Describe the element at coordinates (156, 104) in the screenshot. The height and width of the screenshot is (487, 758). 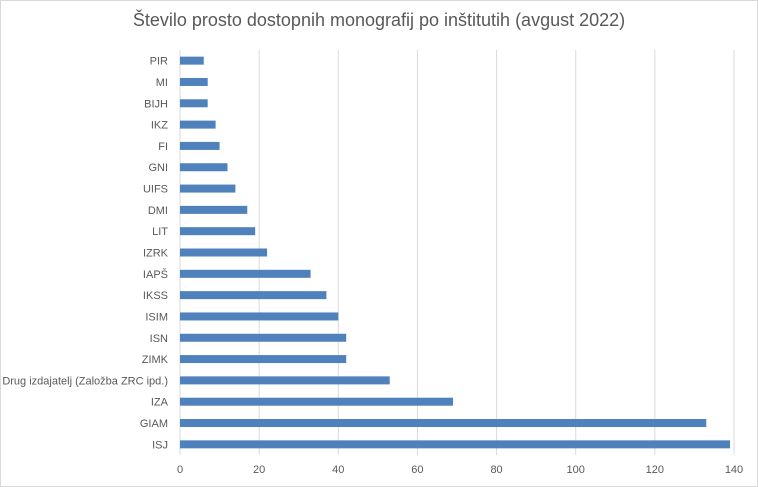
I see `category-label: BIJH` at that location.